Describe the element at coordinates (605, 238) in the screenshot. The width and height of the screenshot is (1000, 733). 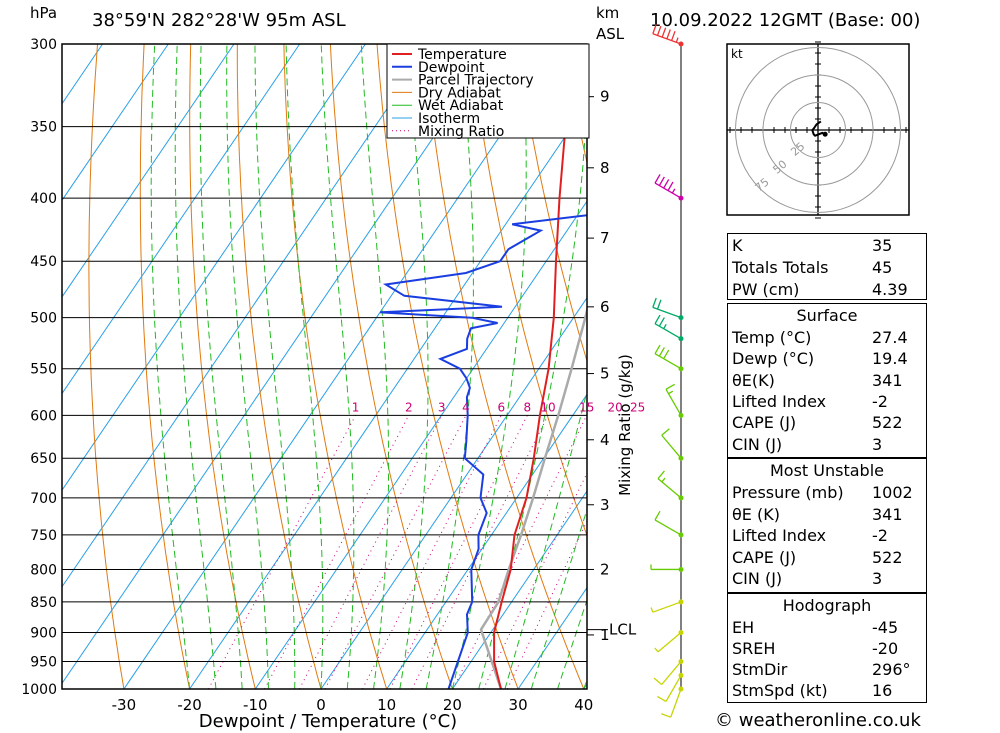
I see `height-tick-label: 7` at that location.